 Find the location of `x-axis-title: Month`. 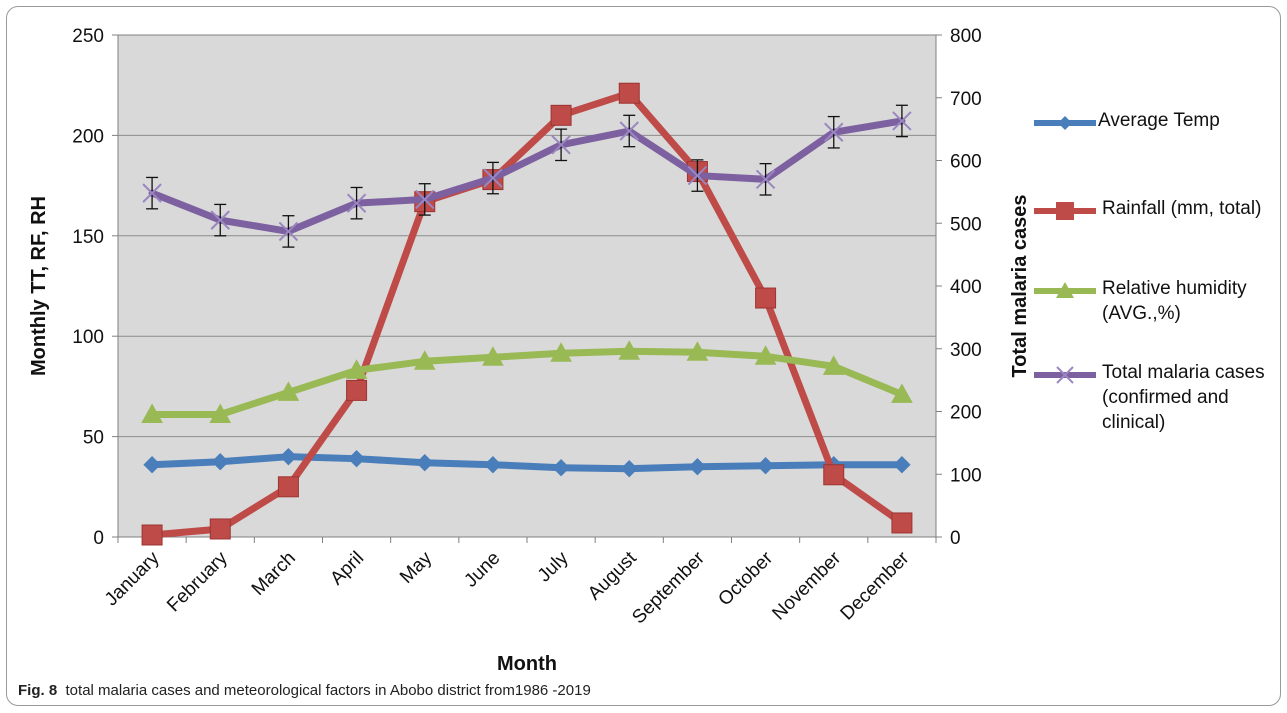

x-axis-title: Month is located at coordinates (527, 664).